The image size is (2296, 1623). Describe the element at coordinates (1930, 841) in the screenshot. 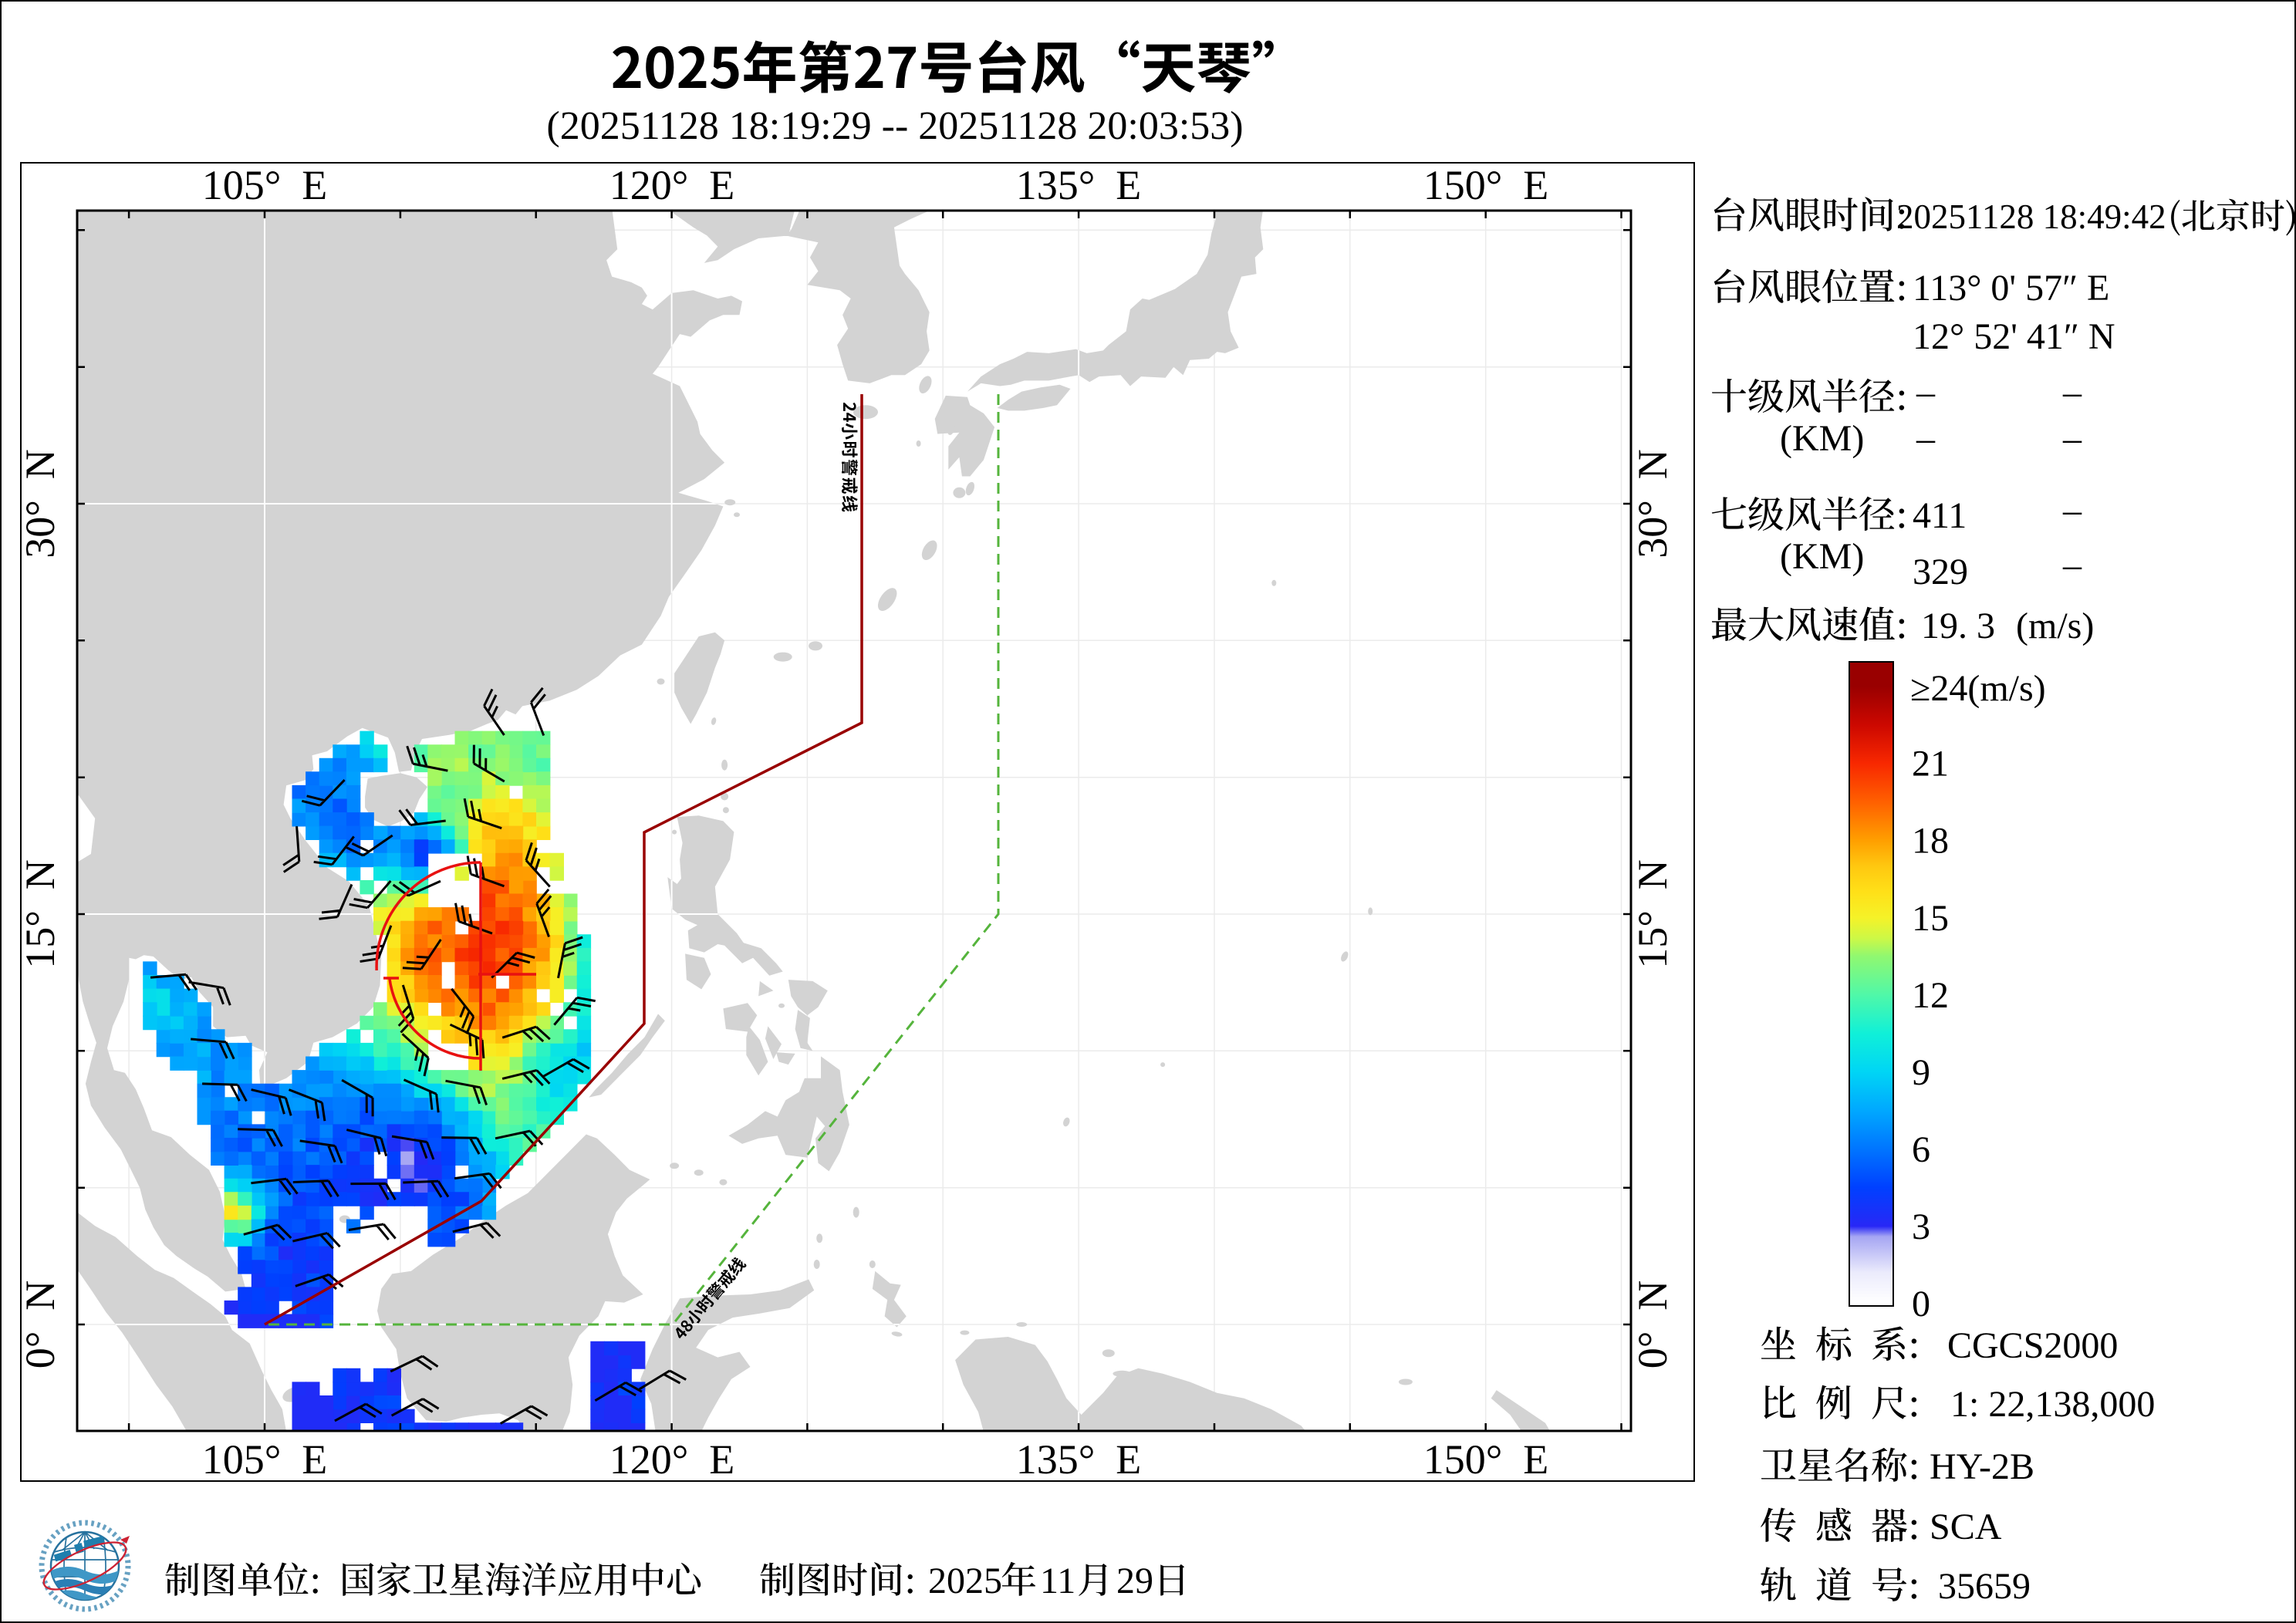

I see `svg-text: 18` at that location.